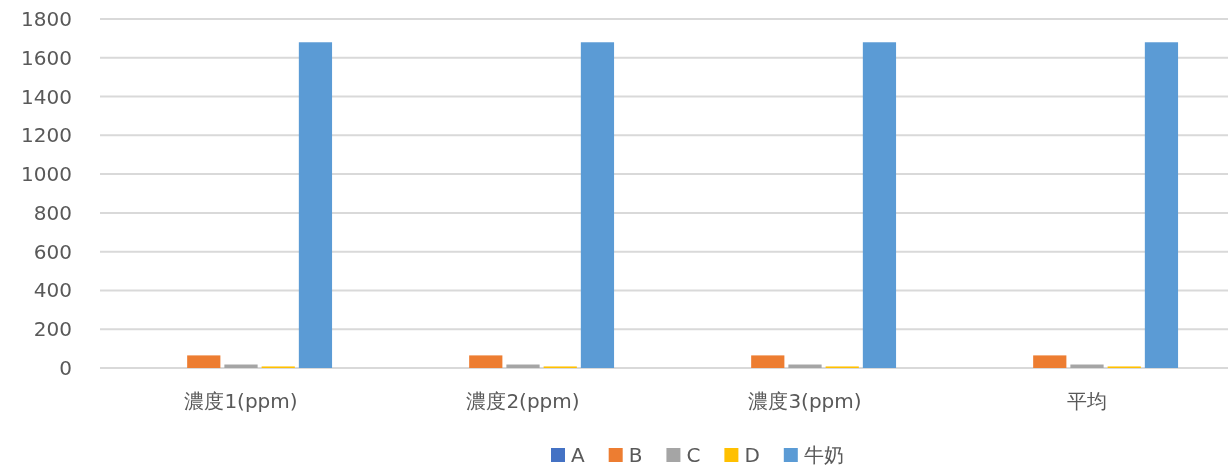 The height and width of the screenshot is (469, 1230). I want to click on y-tick-label: 200, so click(52, 329).